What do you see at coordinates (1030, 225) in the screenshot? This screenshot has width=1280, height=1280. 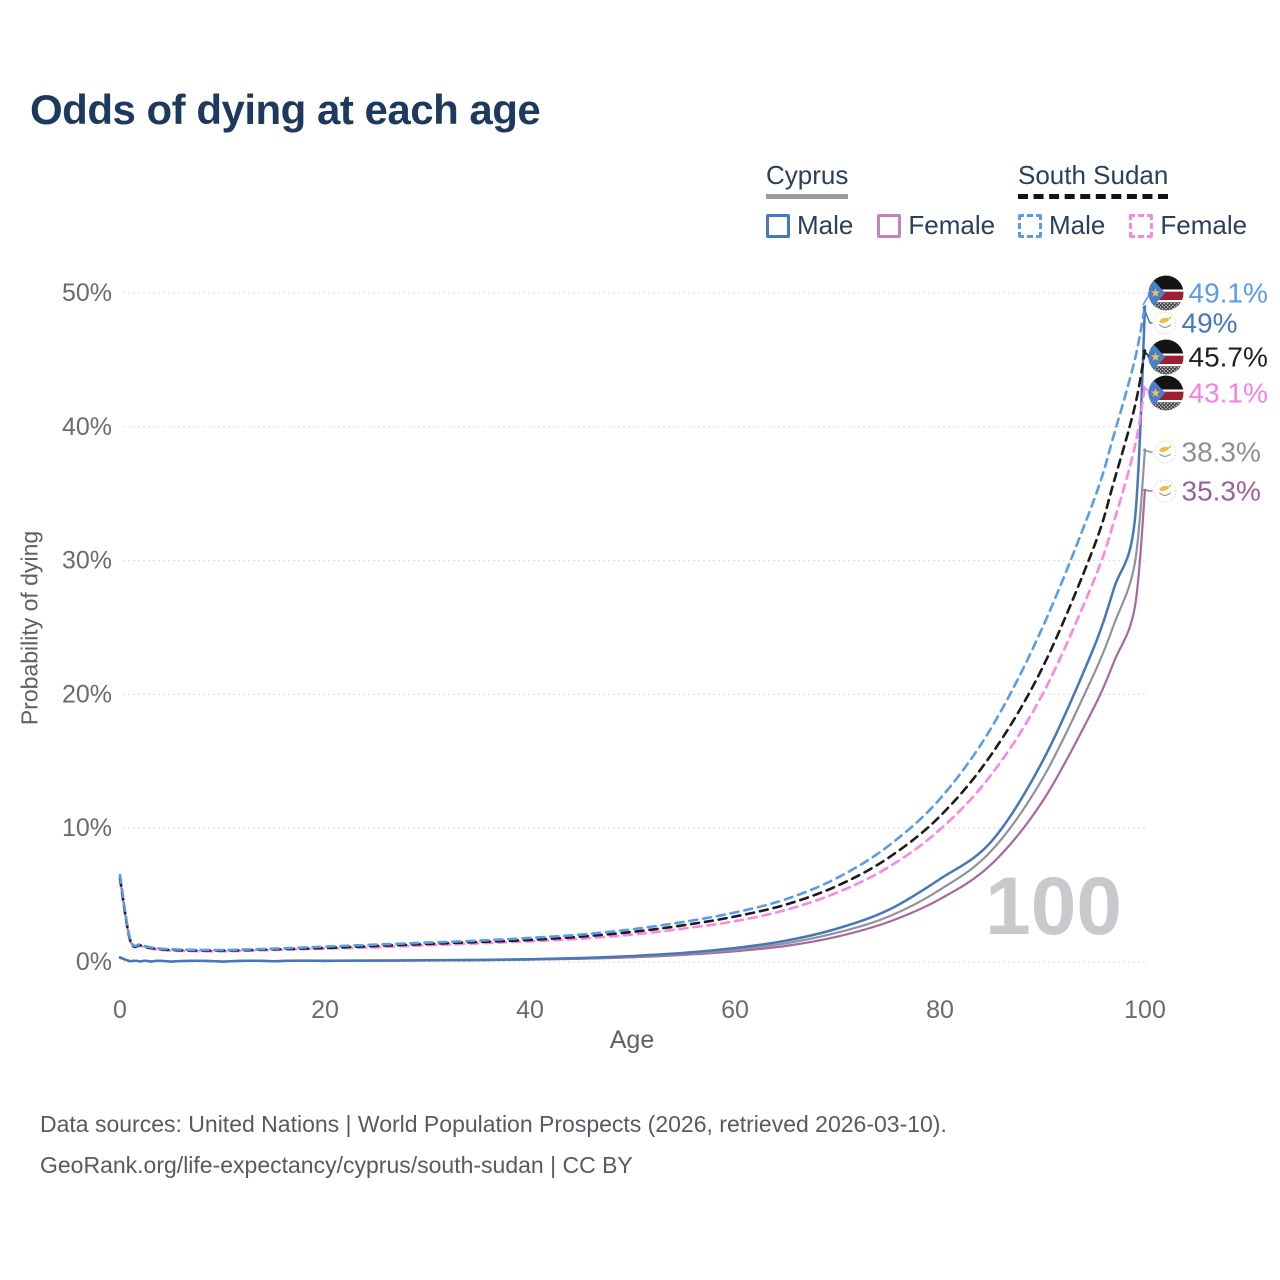 I see `south-sudan-male-swatch-icon` at bounding box center [1030, 225].